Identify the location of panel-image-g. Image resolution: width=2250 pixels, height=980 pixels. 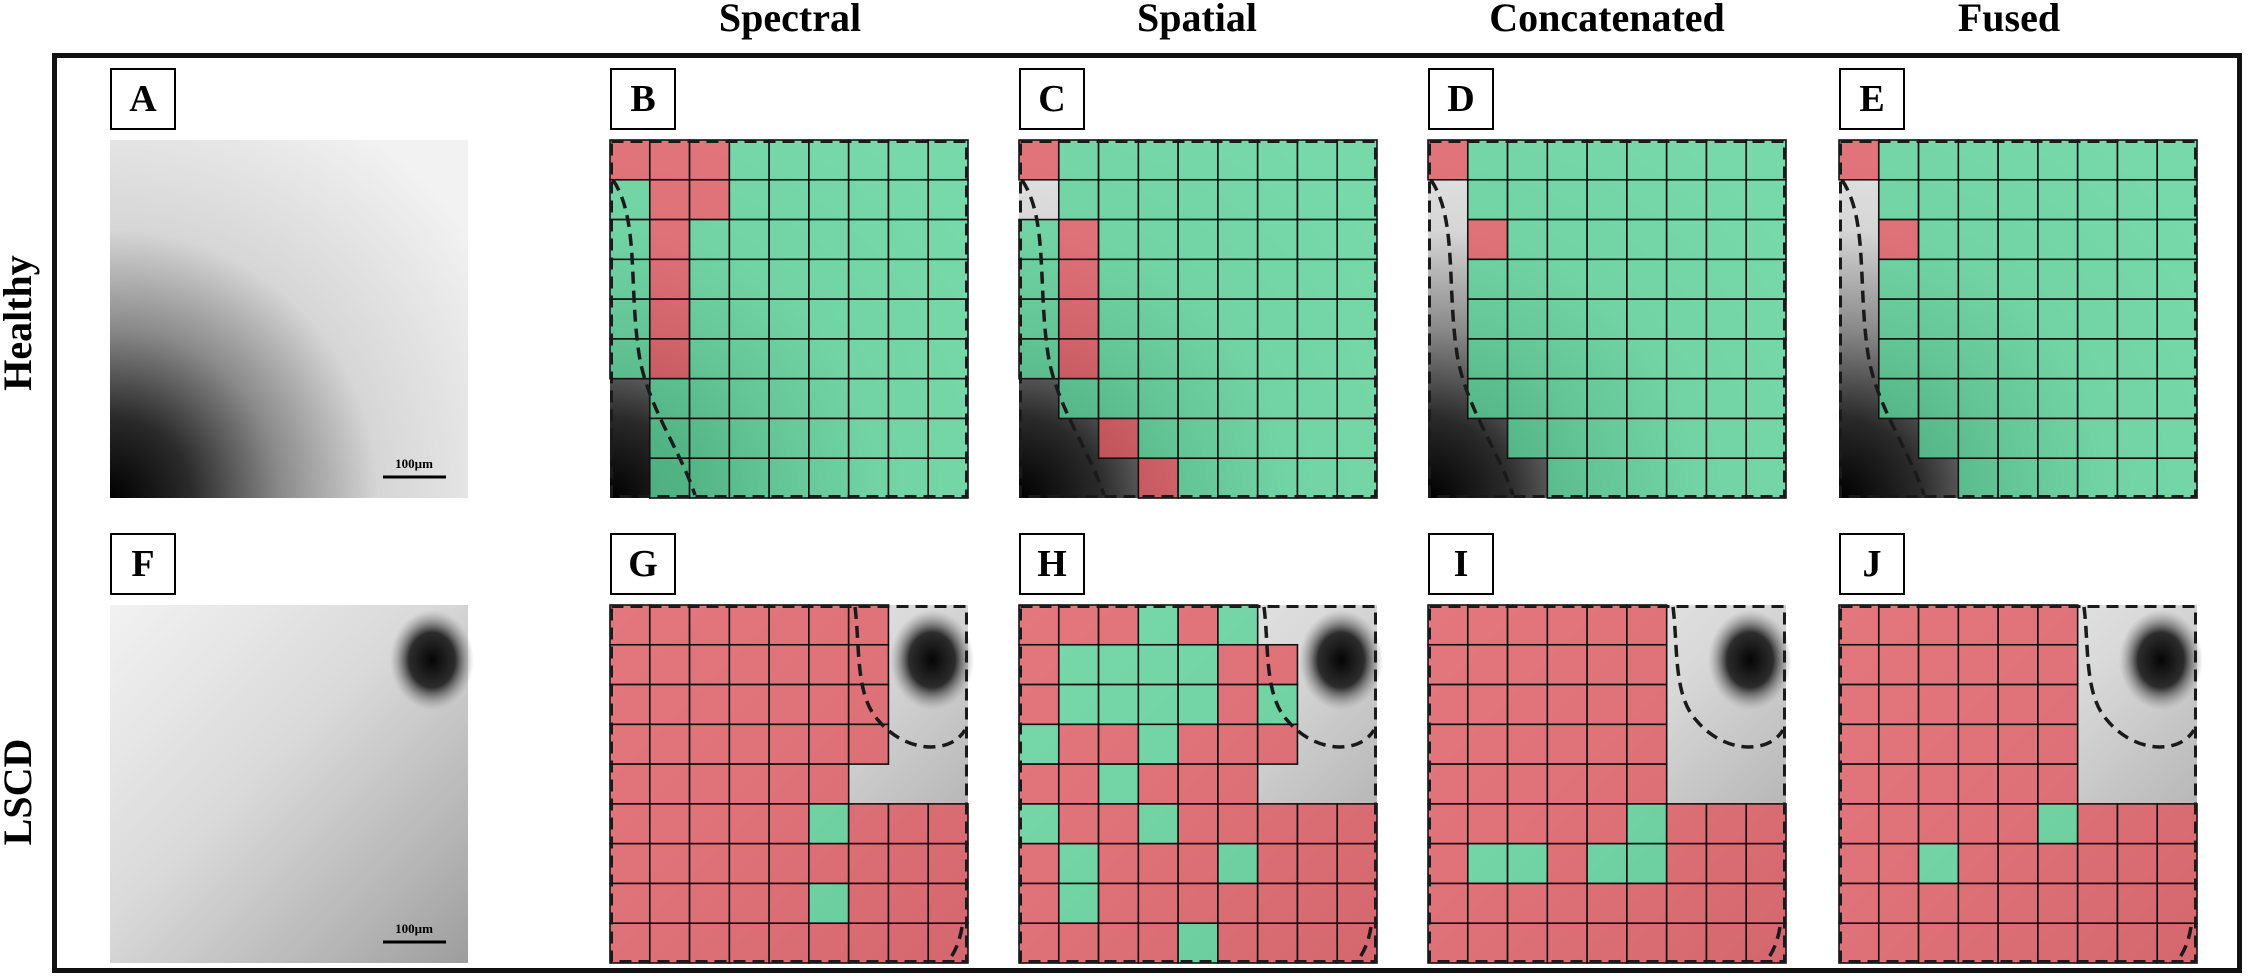
(791, 784).